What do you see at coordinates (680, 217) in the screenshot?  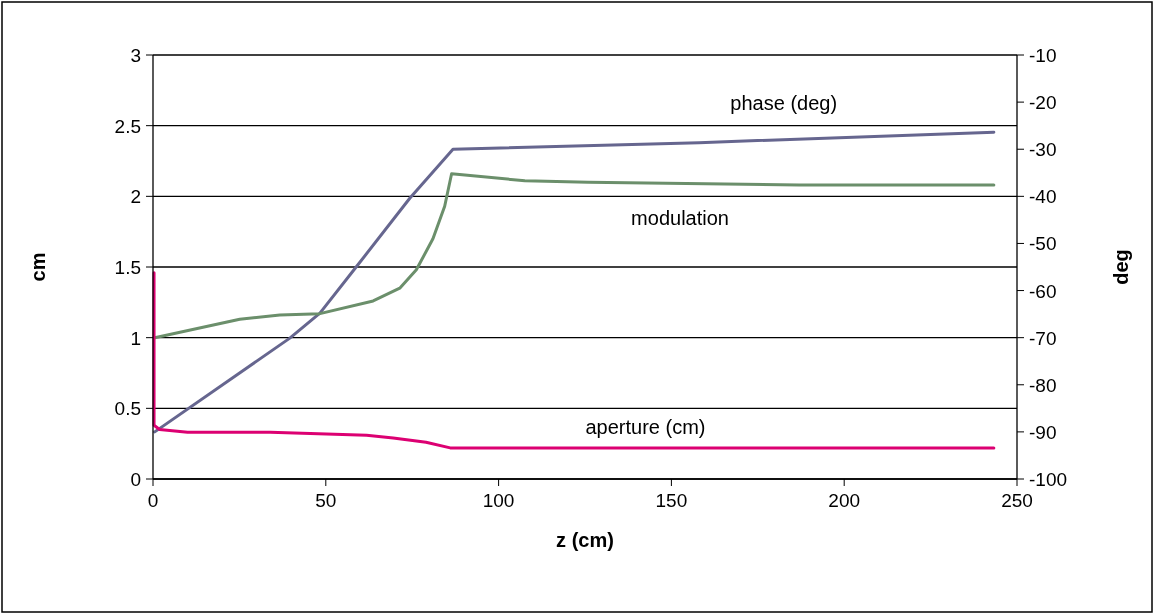 I see `series-label: modulation` at bounding box center [680, 217].